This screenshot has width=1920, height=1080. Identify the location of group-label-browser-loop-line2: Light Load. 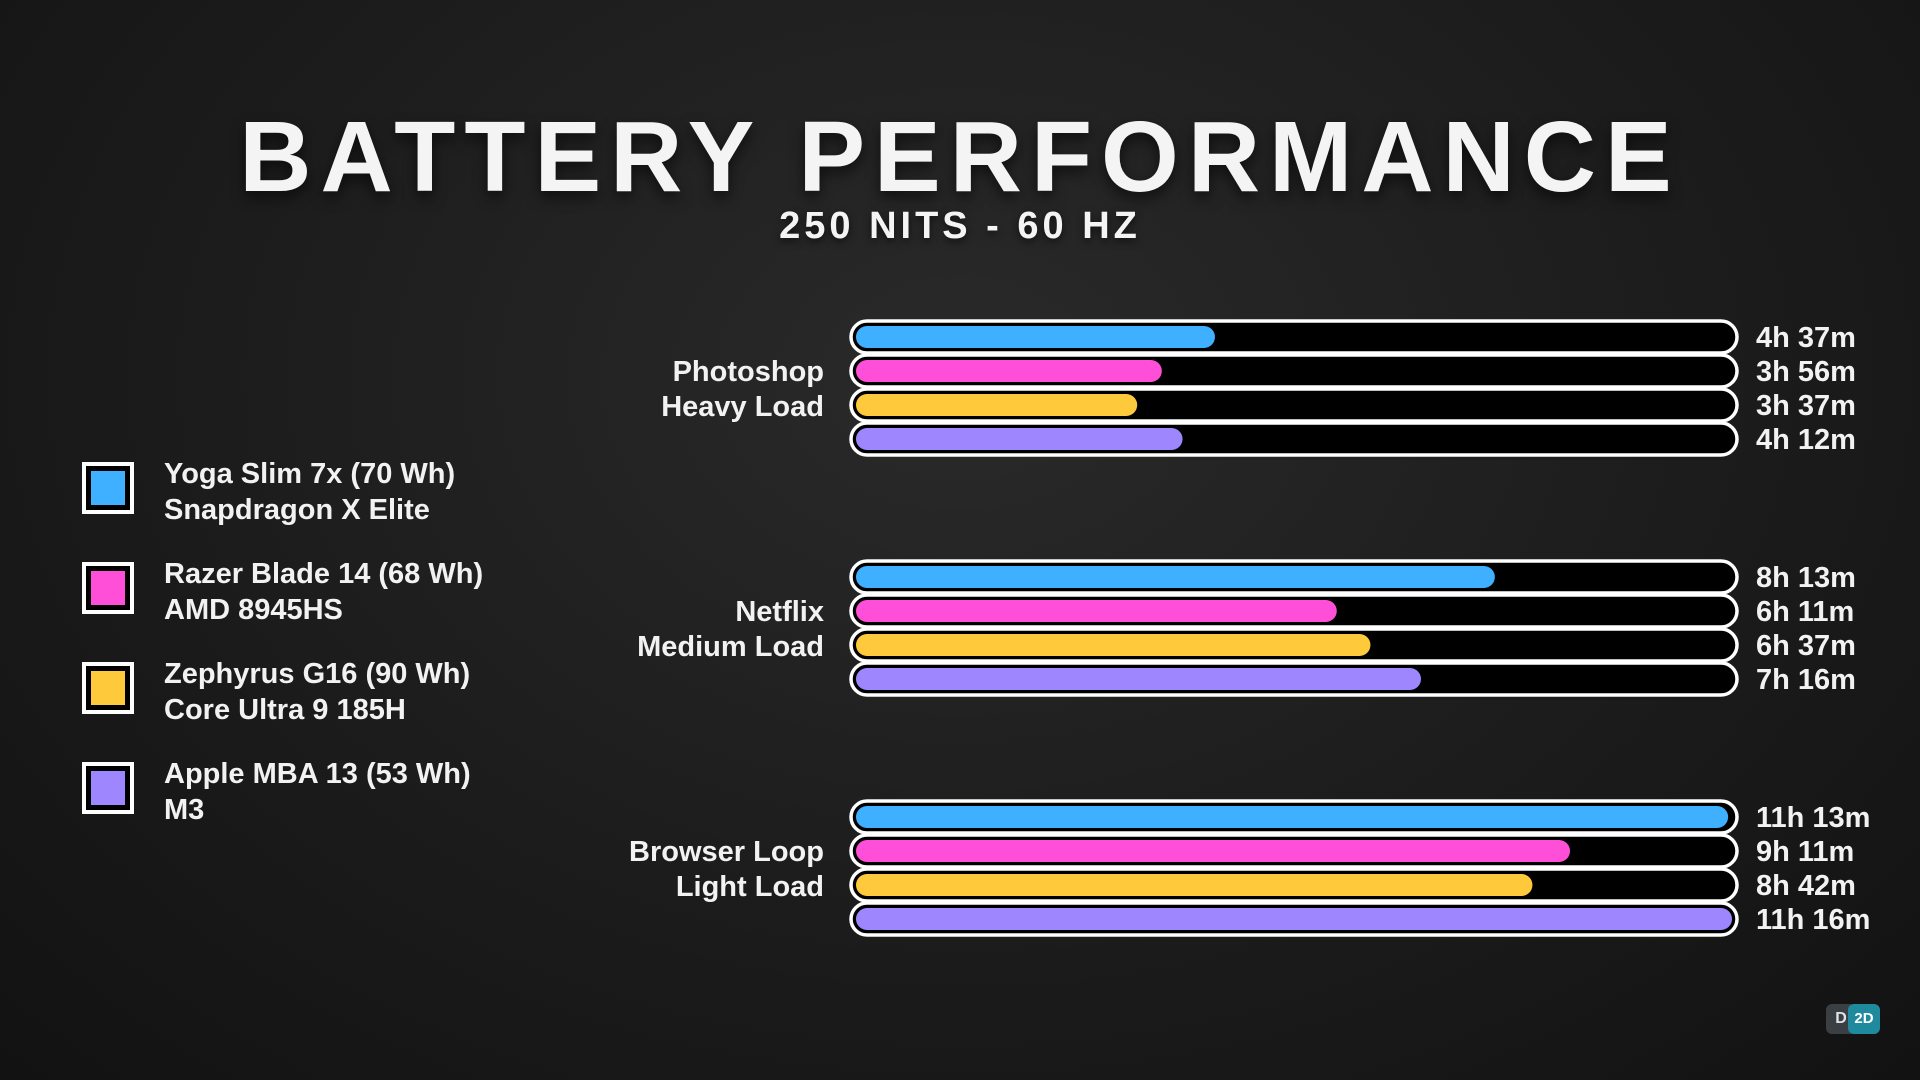
(750, 887).